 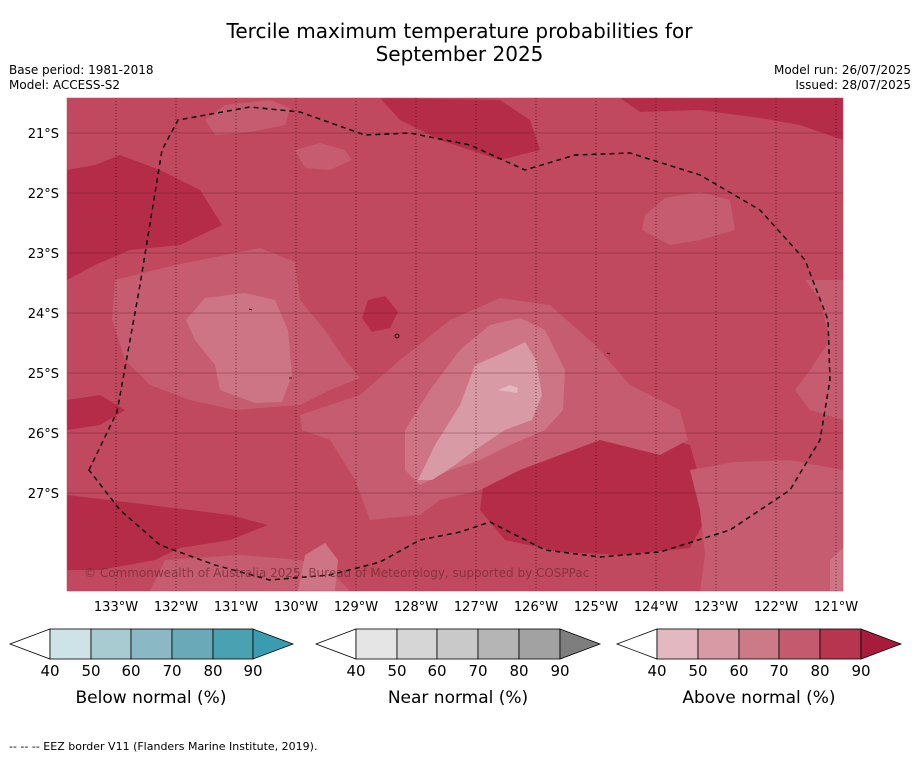 I want to click on lat-label: 25°S, so click(x=43, y=374).